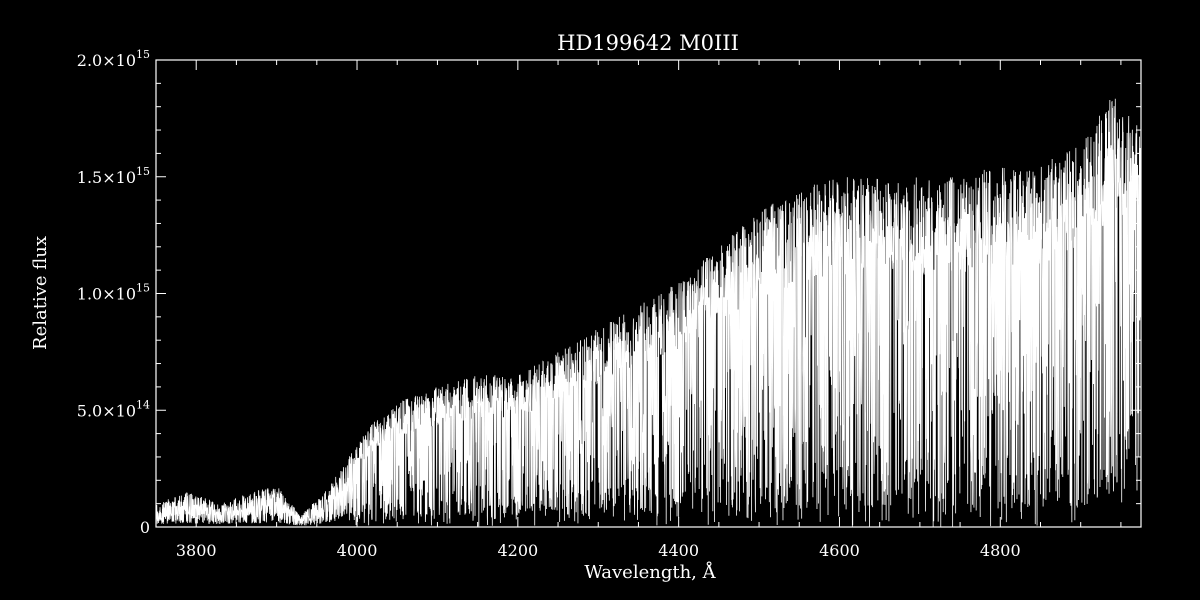  Describe the element at coordinates (106, 177) in the screenshot. I see `y-tick-mantissa: 1.5×10` at that location.